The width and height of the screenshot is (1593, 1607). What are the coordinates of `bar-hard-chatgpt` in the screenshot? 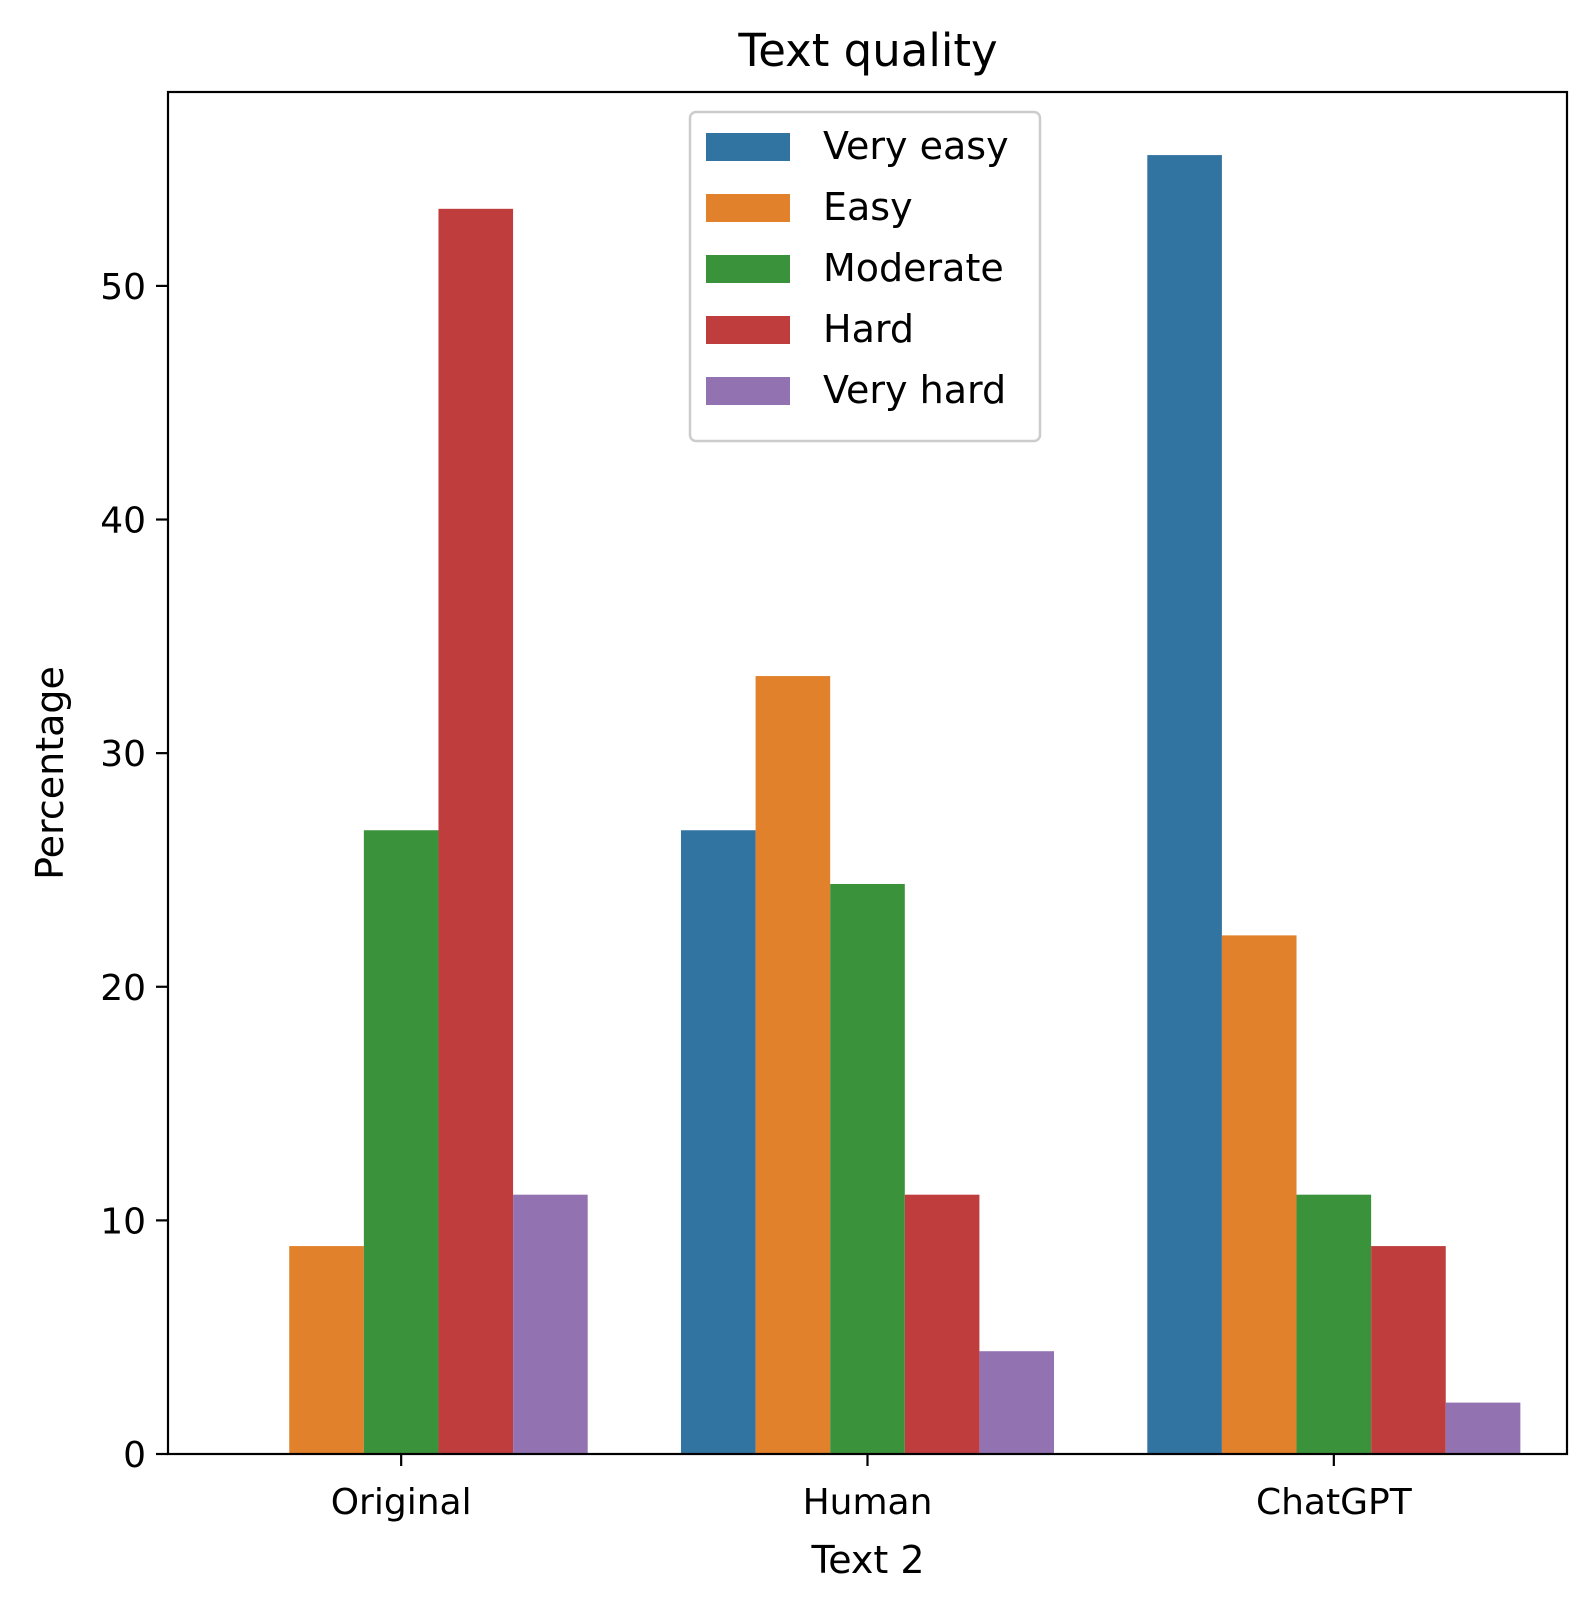 It's located at (1408, 1350).